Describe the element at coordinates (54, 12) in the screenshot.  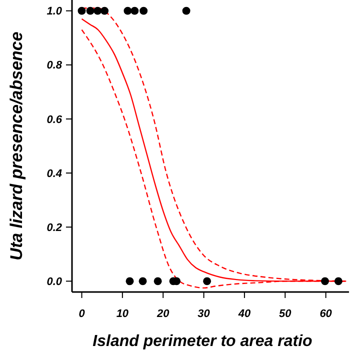
I see `y-tick-label: 1.0` at that location.